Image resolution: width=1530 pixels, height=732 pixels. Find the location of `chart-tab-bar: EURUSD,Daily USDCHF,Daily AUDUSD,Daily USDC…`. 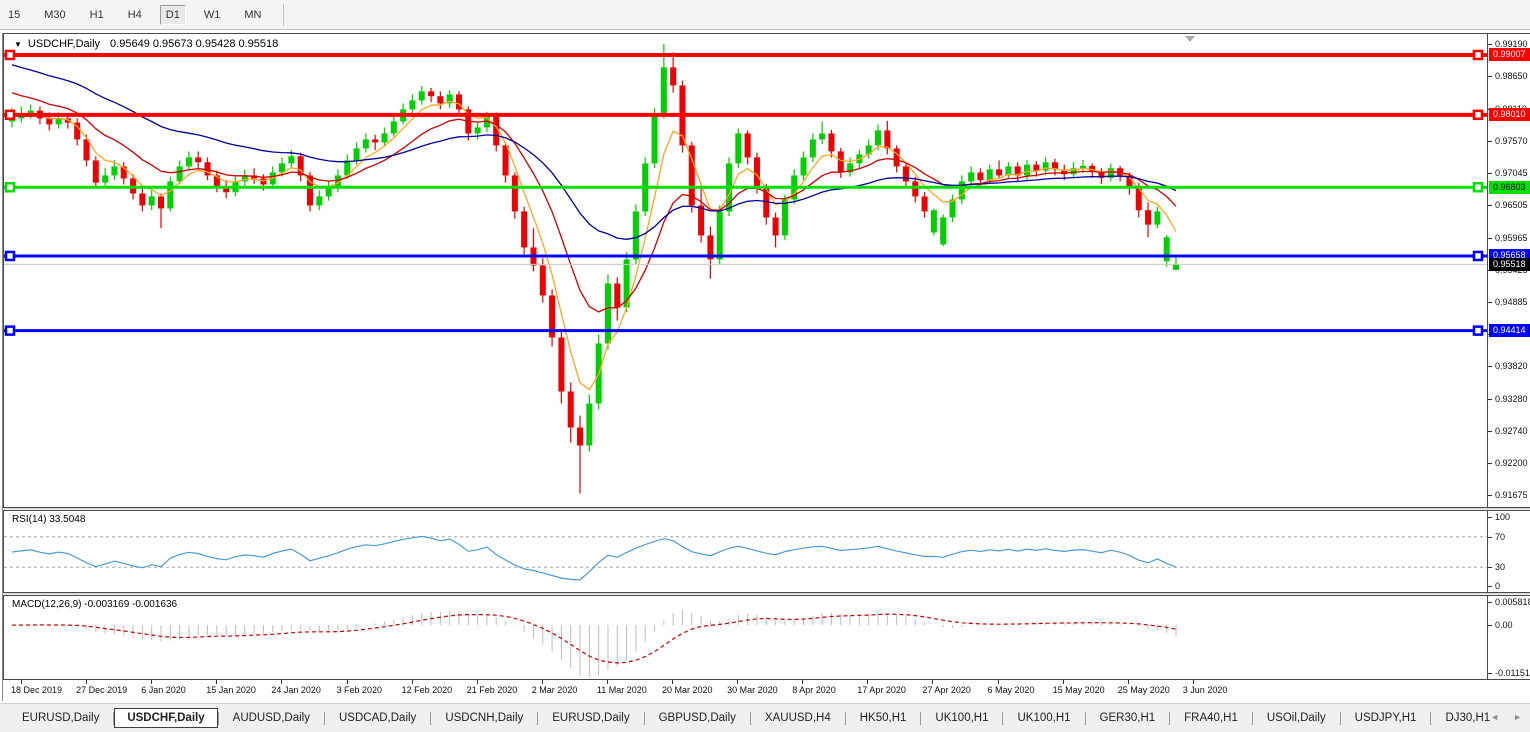

chart-tab-bar: EURUSD,Daily USDCHF,Daily AUDUSD,Daily USDC… is located at coordinates (765, 717).